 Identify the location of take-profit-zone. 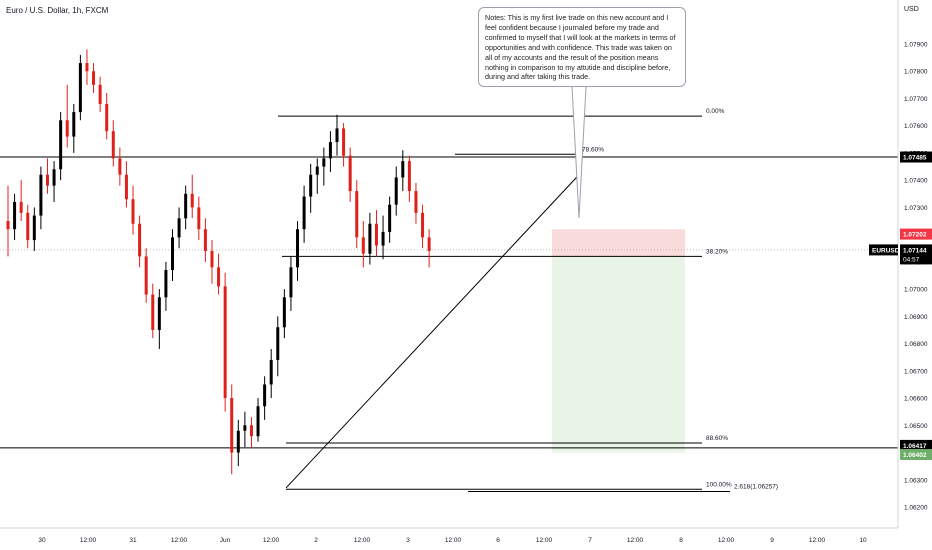
(618, 354).